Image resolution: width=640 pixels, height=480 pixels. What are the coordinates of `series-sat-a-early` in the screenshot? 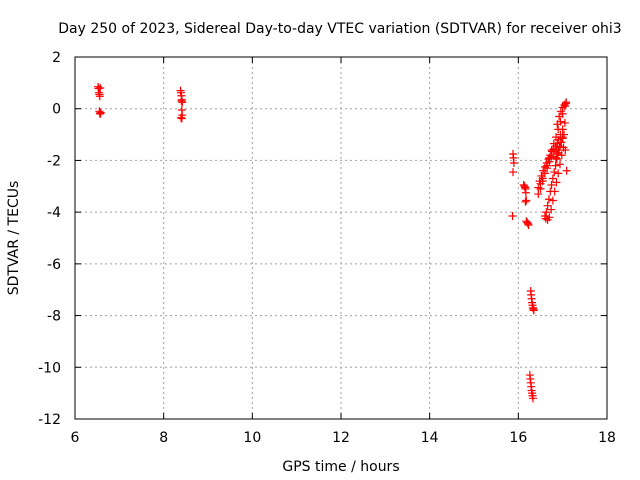 It's located at (99, 100).